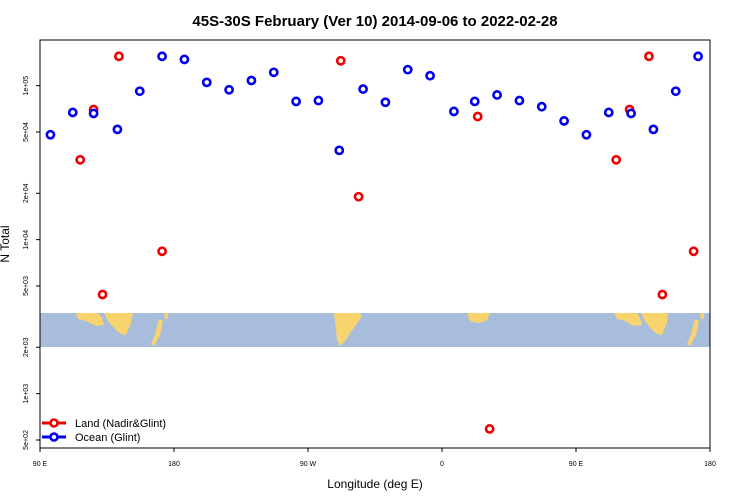 The height and width of the screenshot is (500, 750). I want to click on y-tick-label: 1e+05, so click(26, 86).